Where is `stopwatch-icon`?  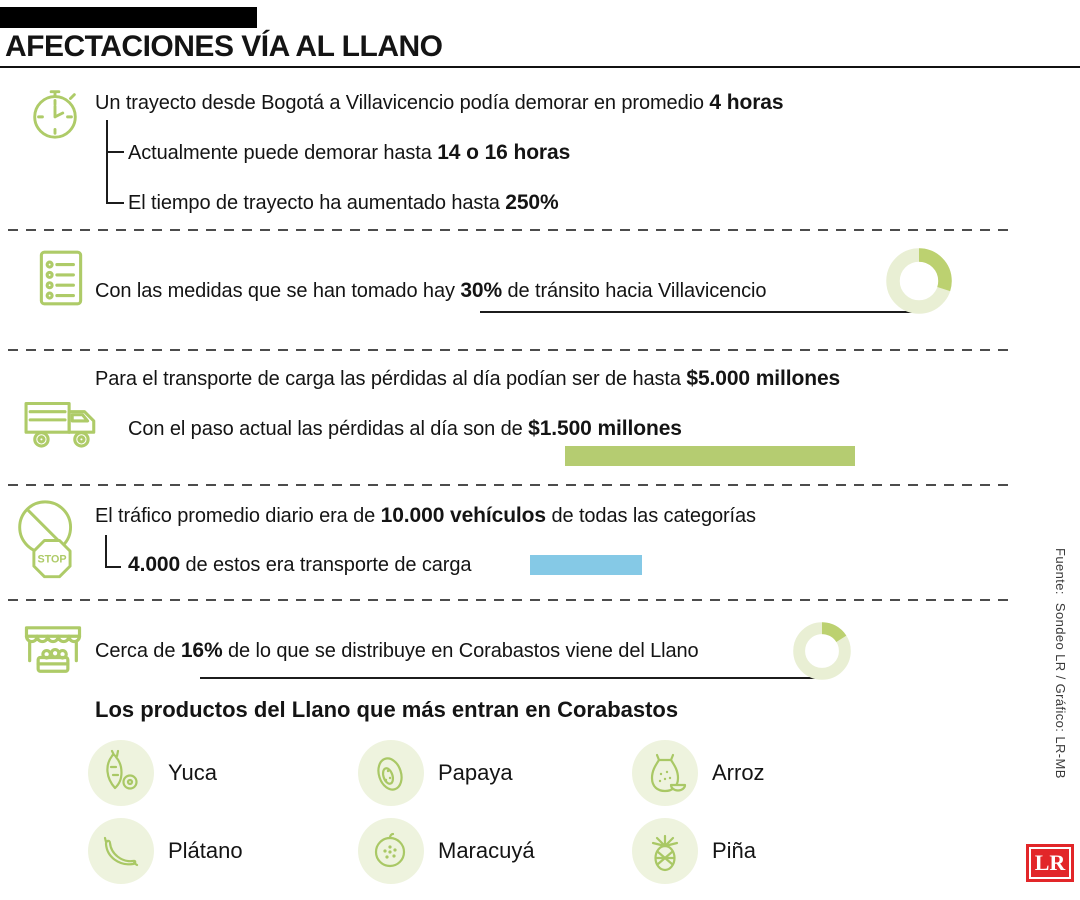 stopwatch-icon is located at coordinates (55, 114).